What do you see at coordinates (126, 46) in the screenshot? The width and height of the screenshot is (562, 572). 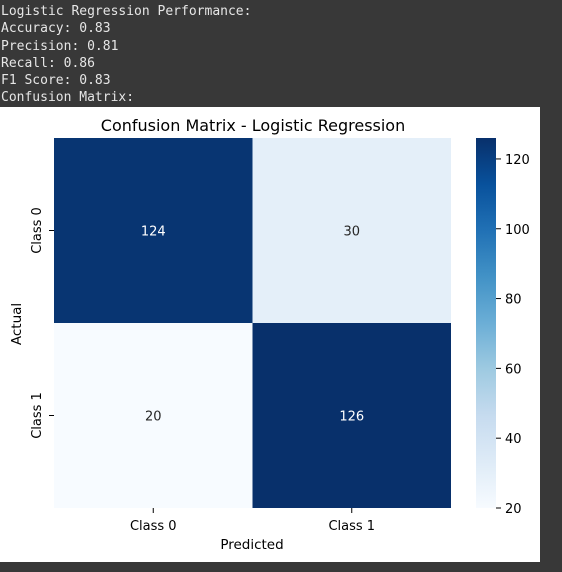 I see `console-line: Precision: 0.81` at bounding box center [126, 46].